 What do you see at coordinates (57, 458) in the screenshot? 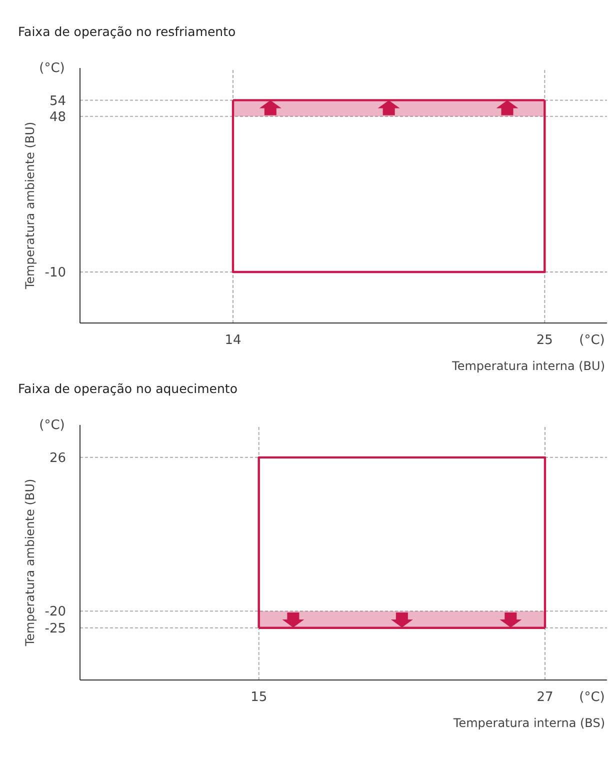
I see `y-tick-label: 26` at bounding box center [57, 458].